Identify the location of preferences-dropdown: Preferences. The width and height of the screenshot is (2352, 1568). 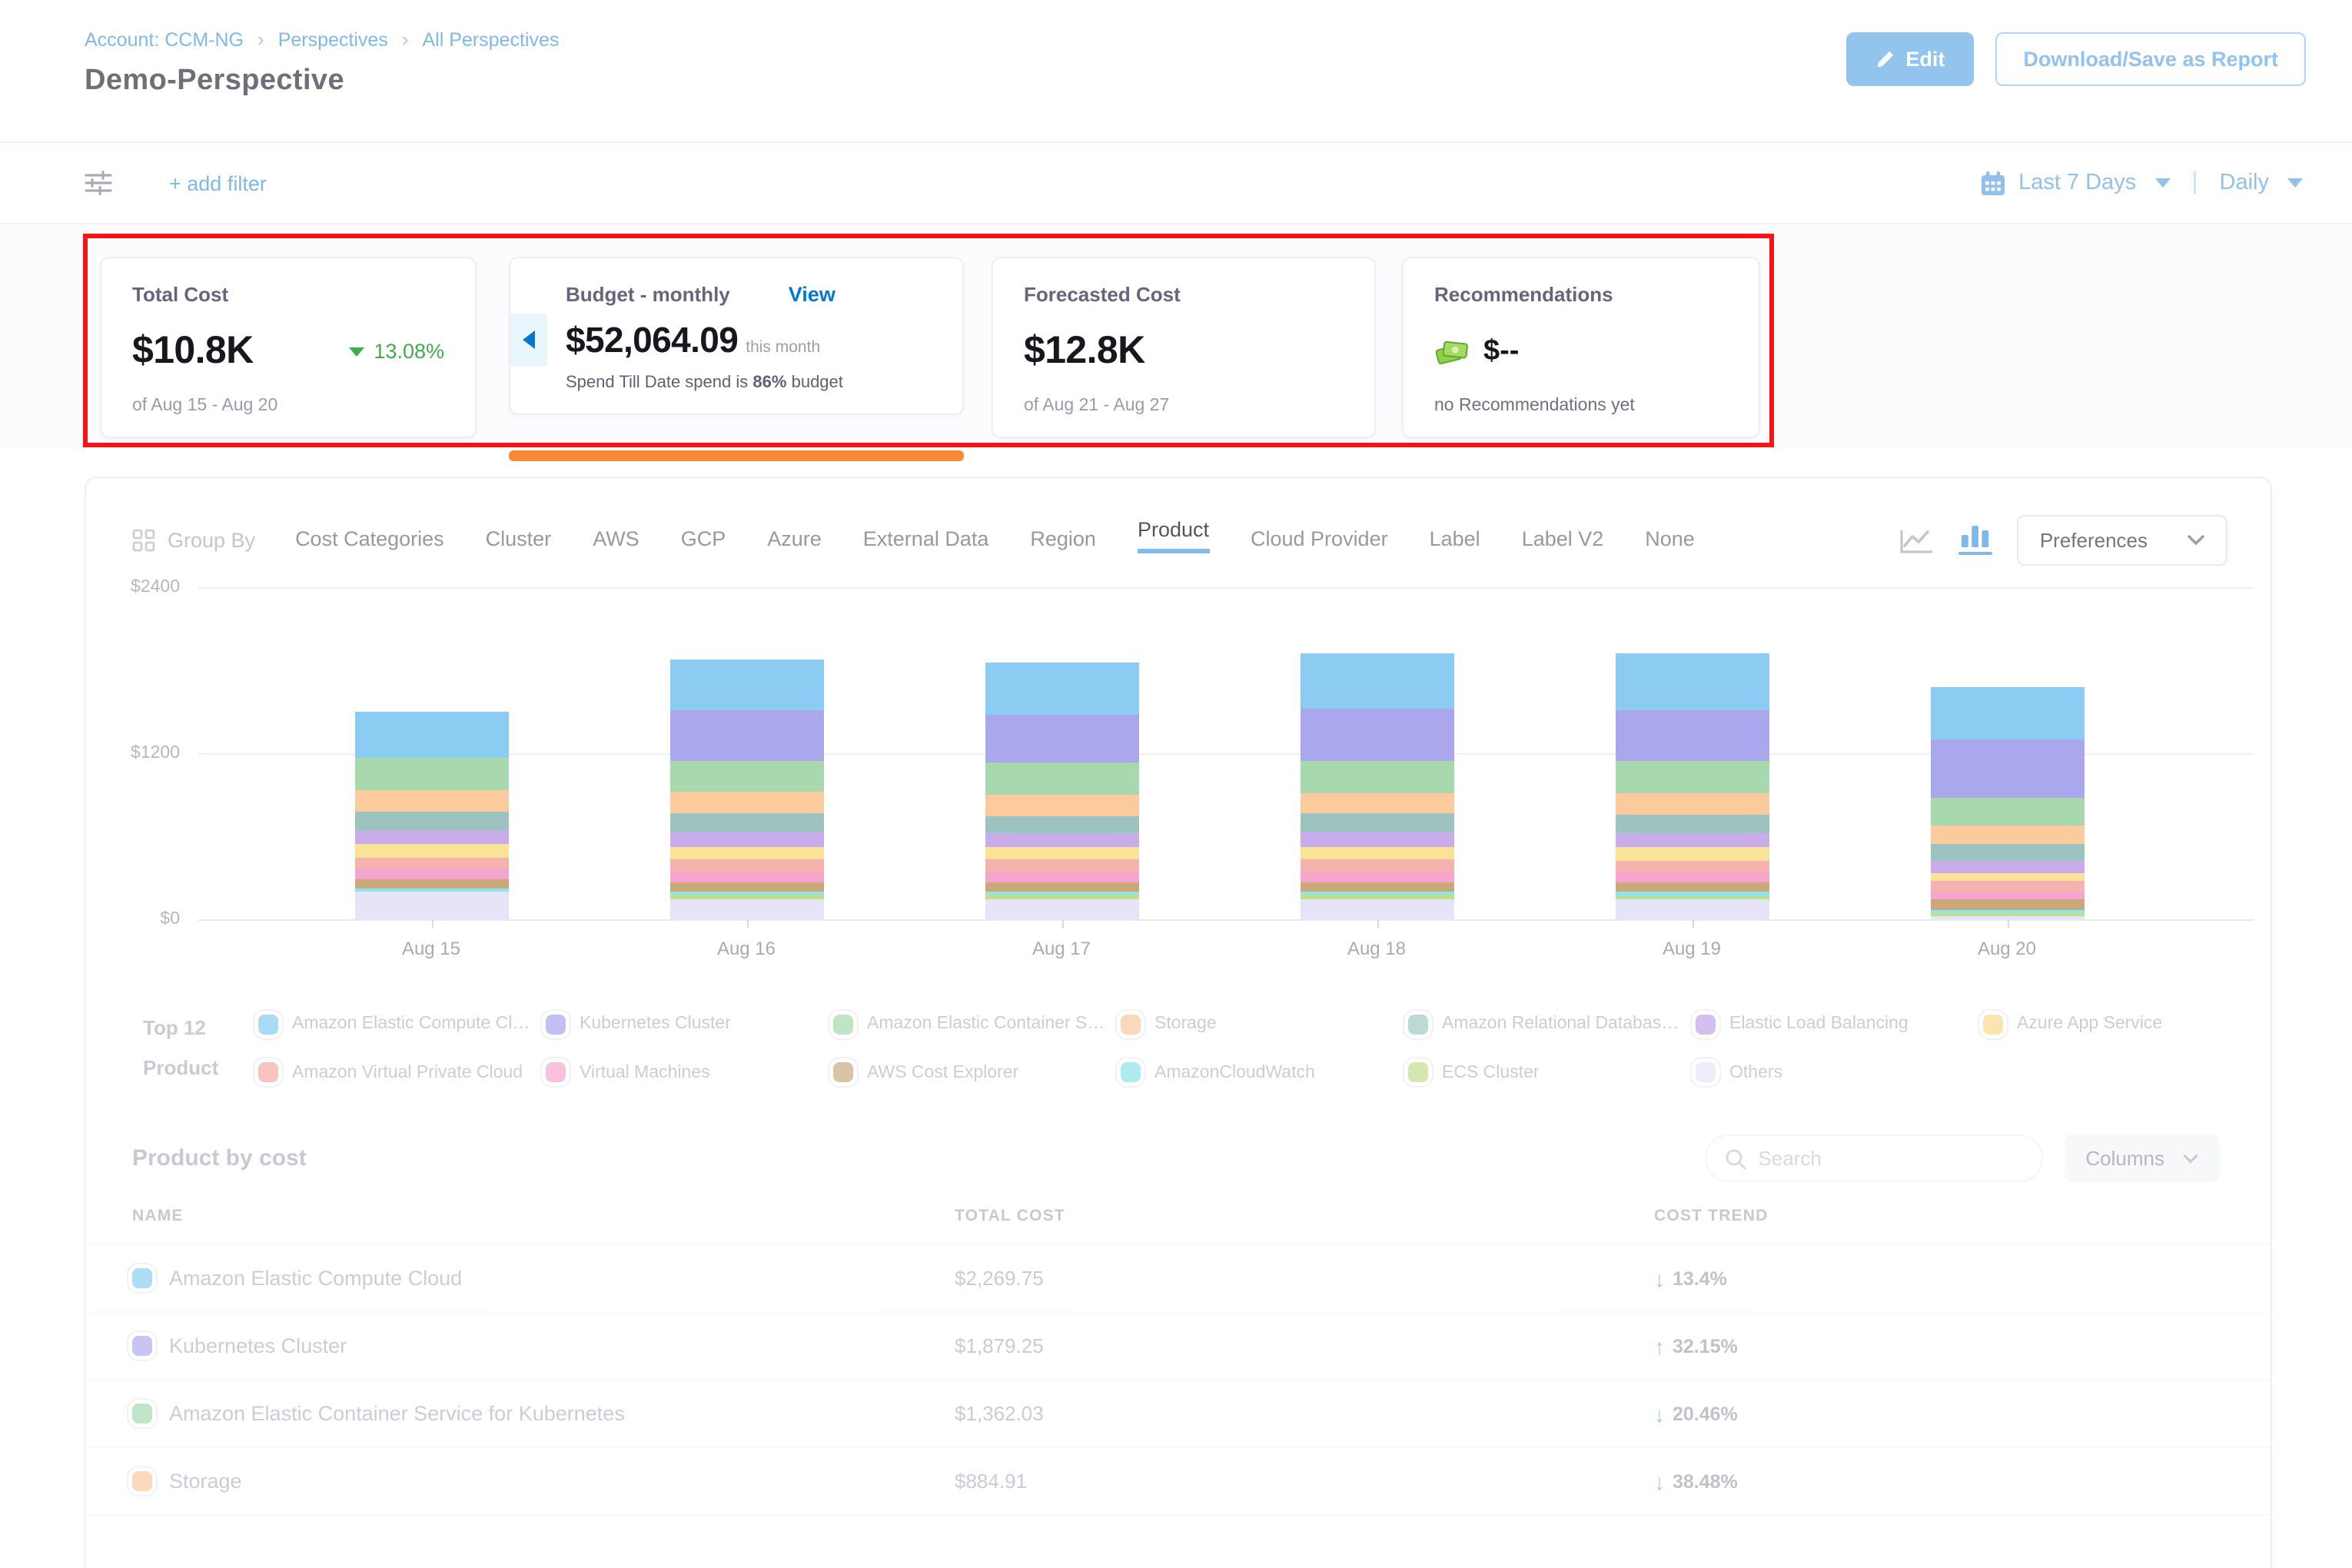
(2121, 540).